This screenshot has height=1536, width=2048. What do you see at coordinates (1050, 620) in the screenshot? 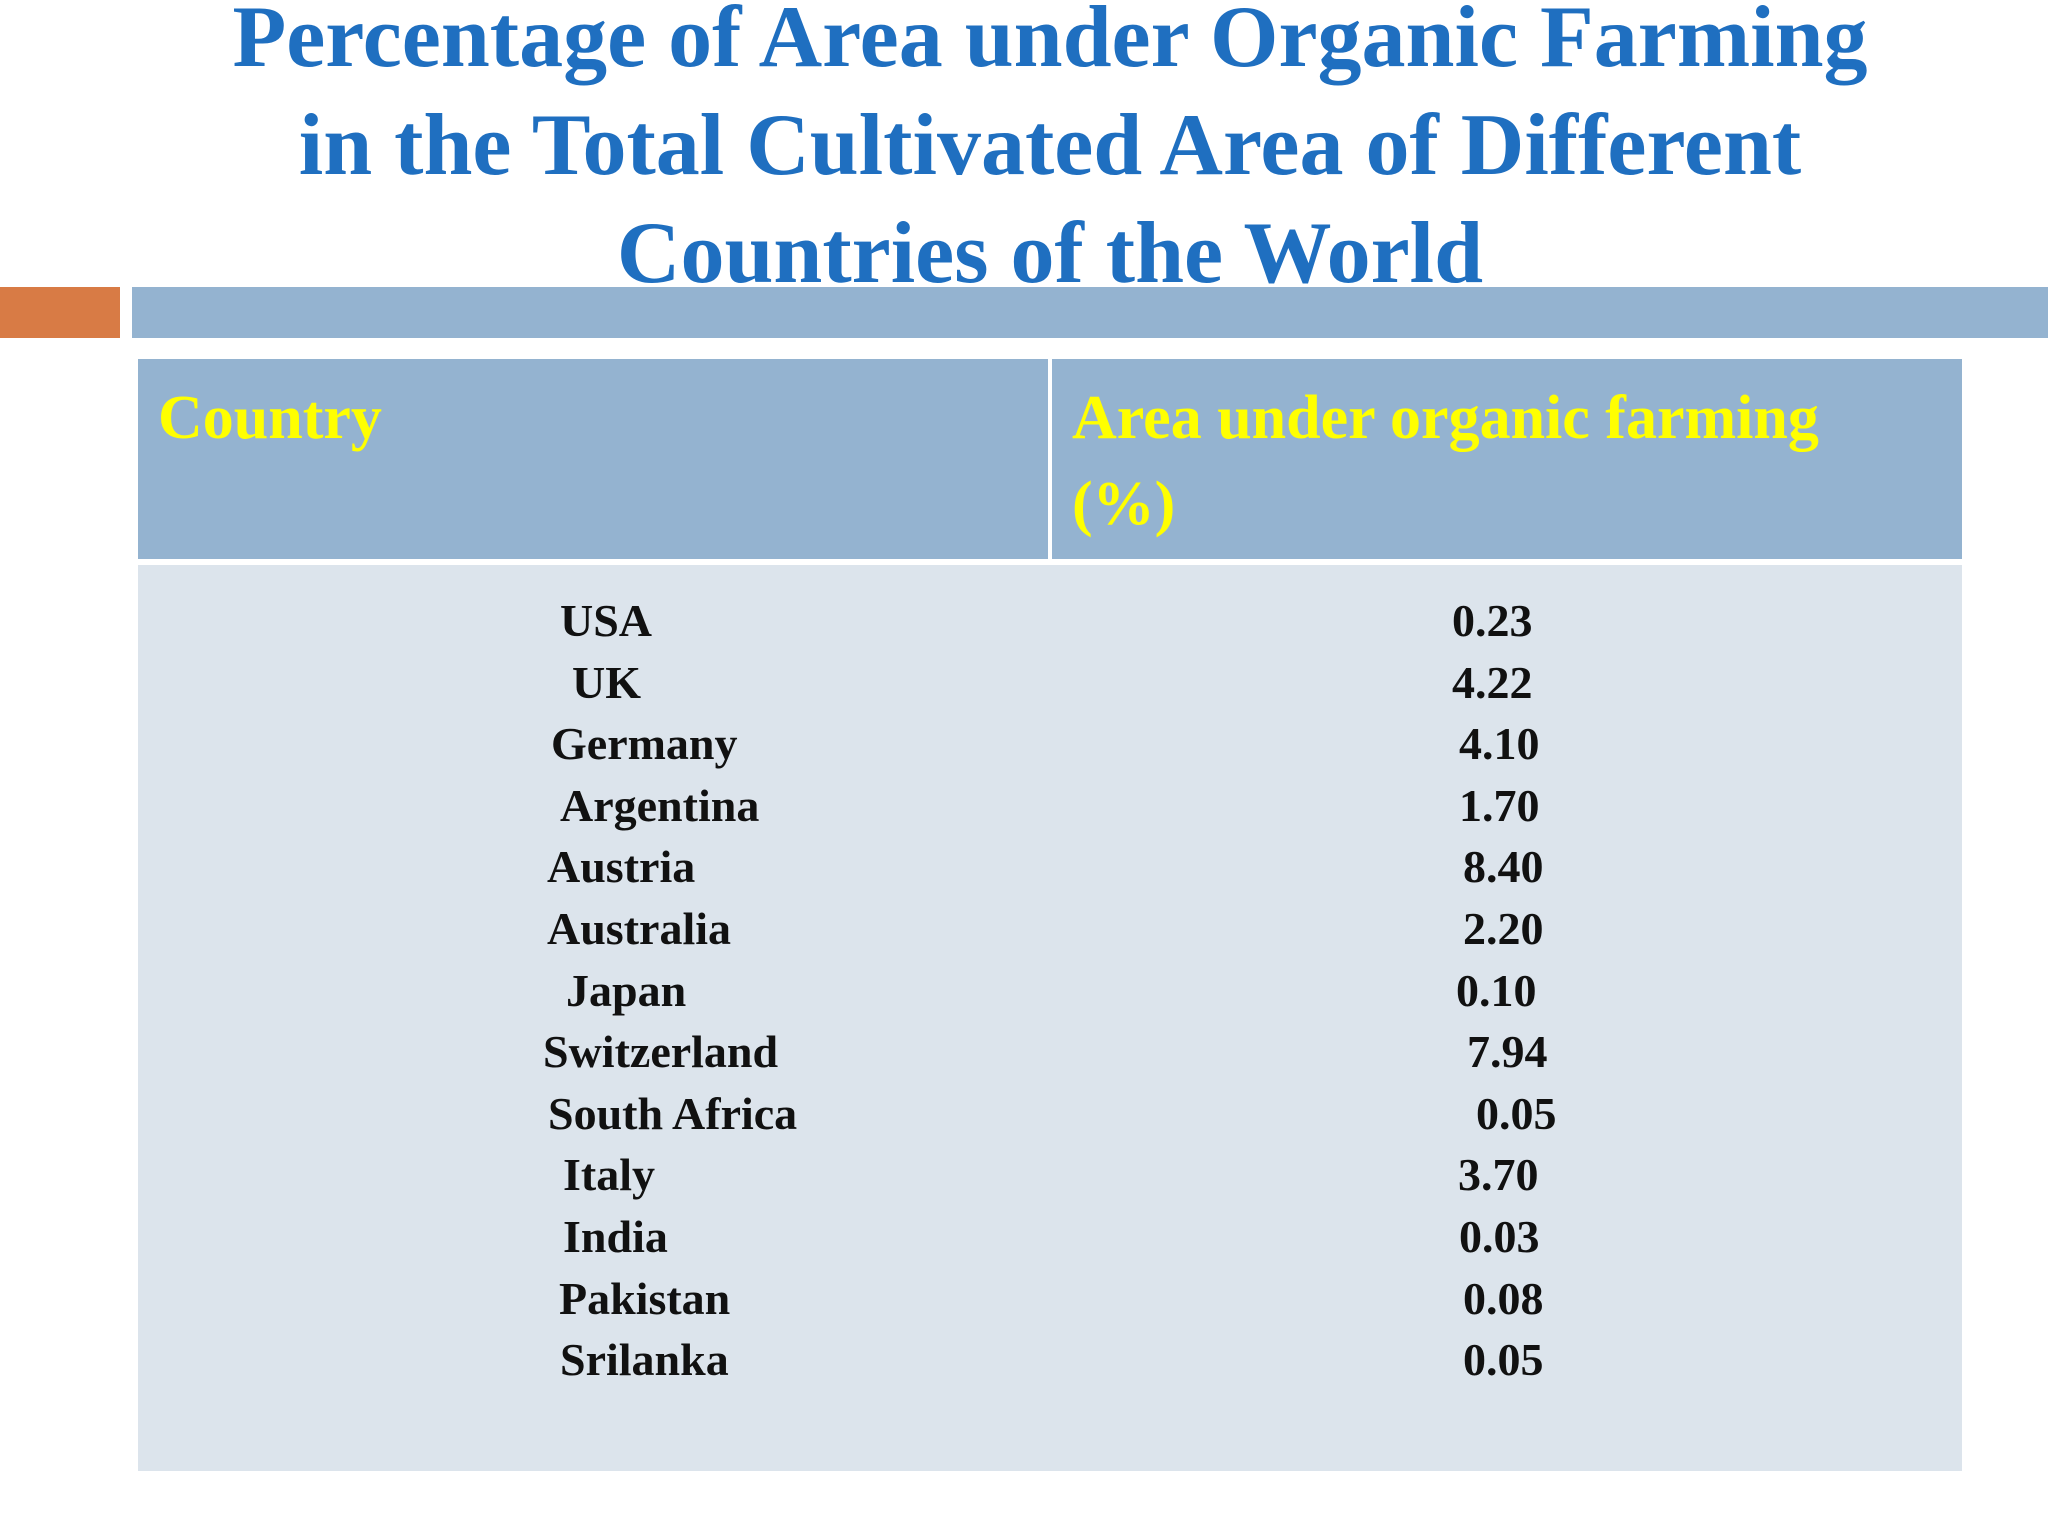
I see `table-row: USA 0.23` at bounding box center [1050, 620].